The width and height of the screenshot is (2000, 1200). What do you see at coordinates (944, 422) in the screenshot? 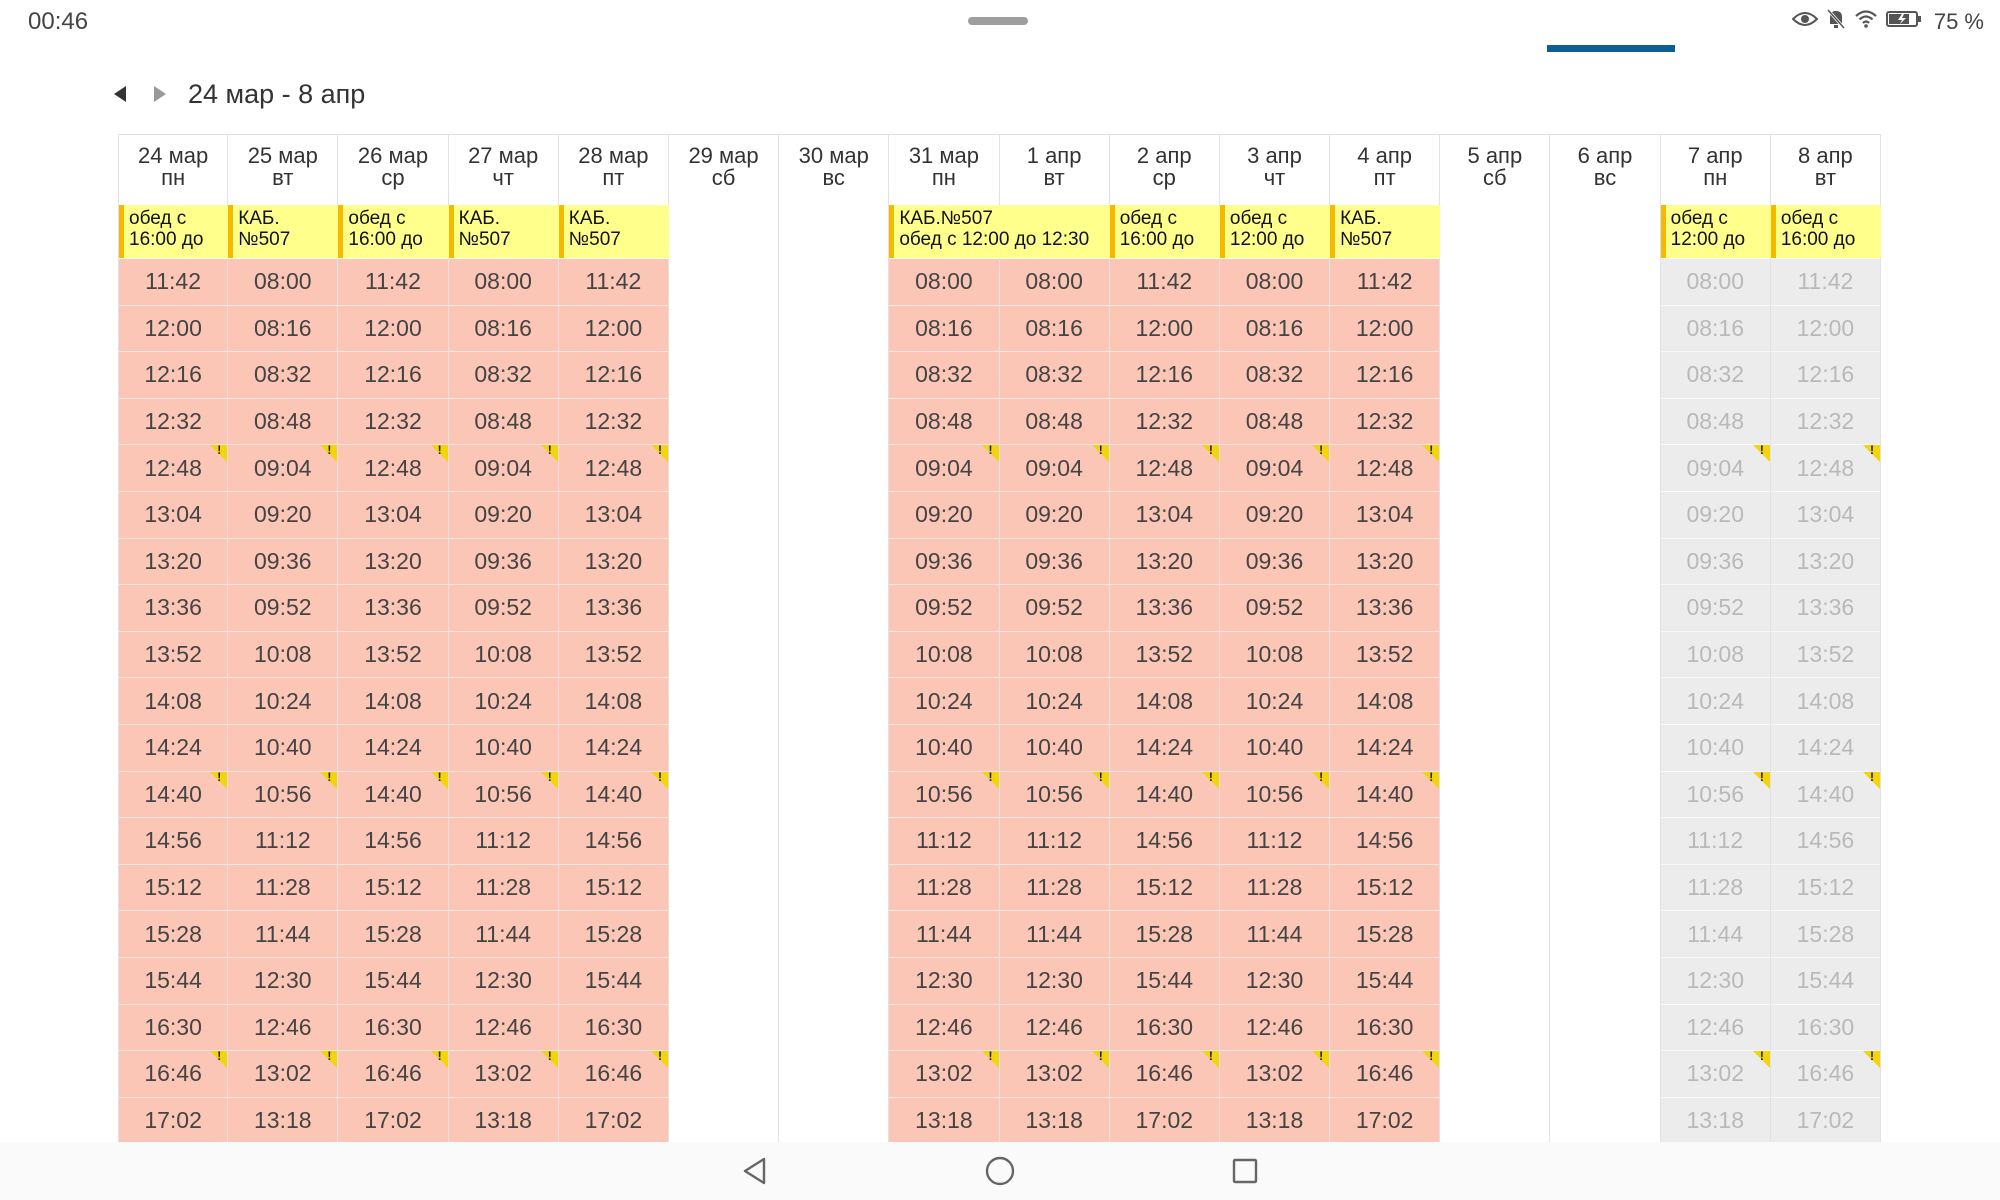
I see `time-slot: 08:48` at bounding box center [944, 422].